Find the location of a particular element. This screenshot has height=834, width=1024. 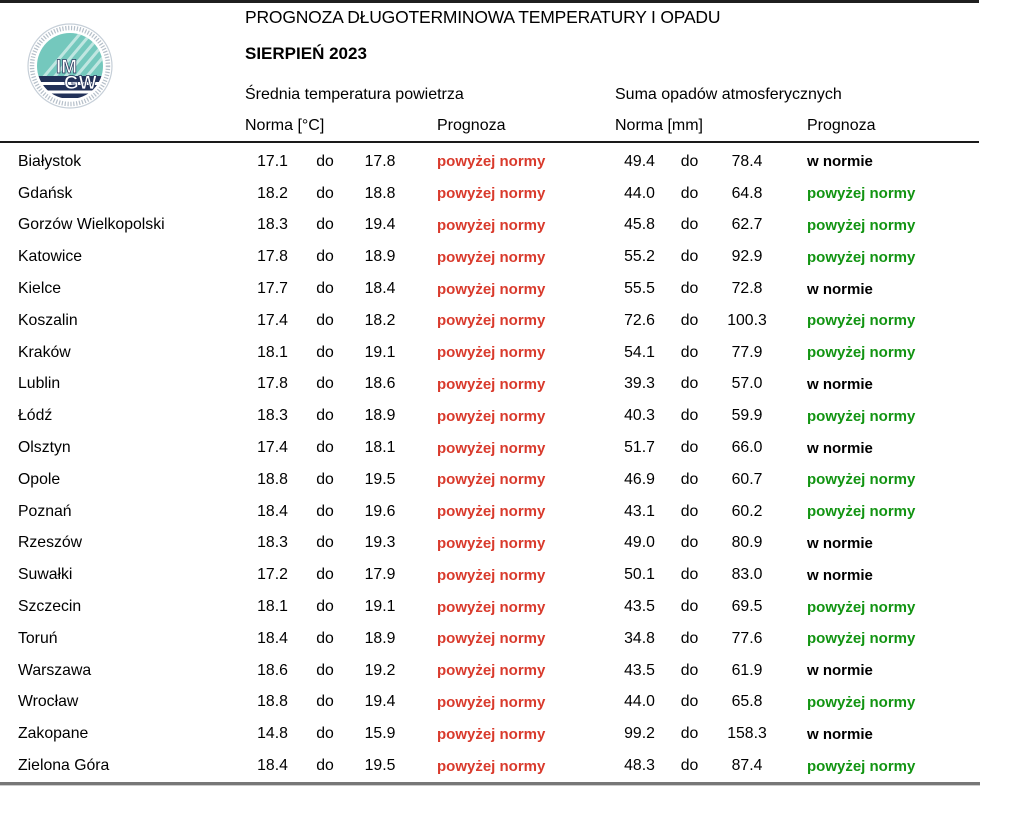

precip-norm-low: 54.1 is located at coordinates (639, 352).